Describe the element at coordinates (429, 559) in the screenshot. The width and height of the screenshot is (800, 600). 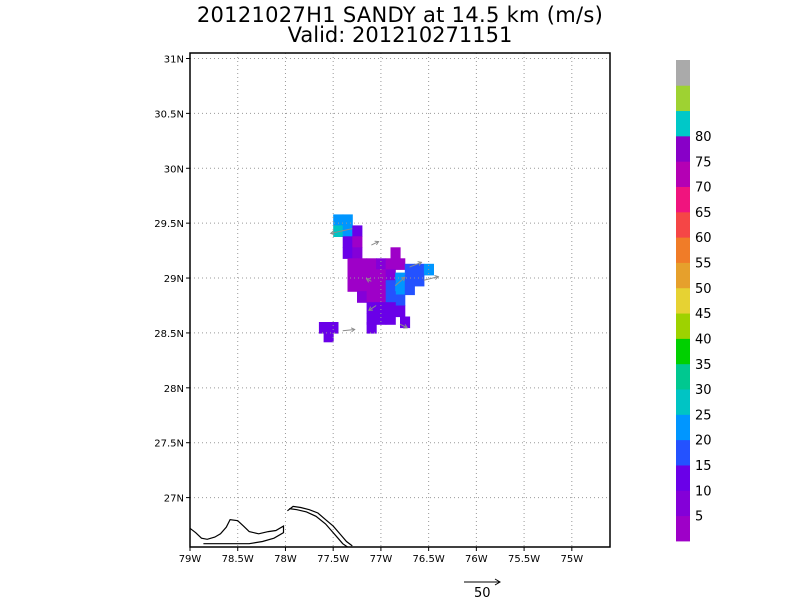
I see `x-tick-label: 76.5W` at that location.